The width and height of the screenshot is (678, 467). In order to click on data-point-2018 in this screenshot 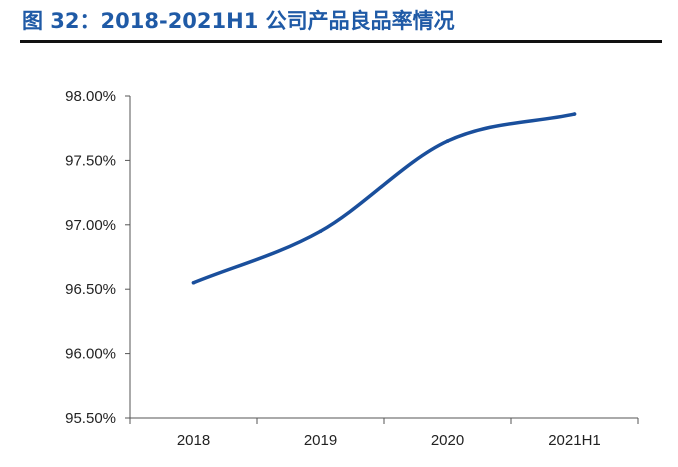, I will do `click(193, 282)`.